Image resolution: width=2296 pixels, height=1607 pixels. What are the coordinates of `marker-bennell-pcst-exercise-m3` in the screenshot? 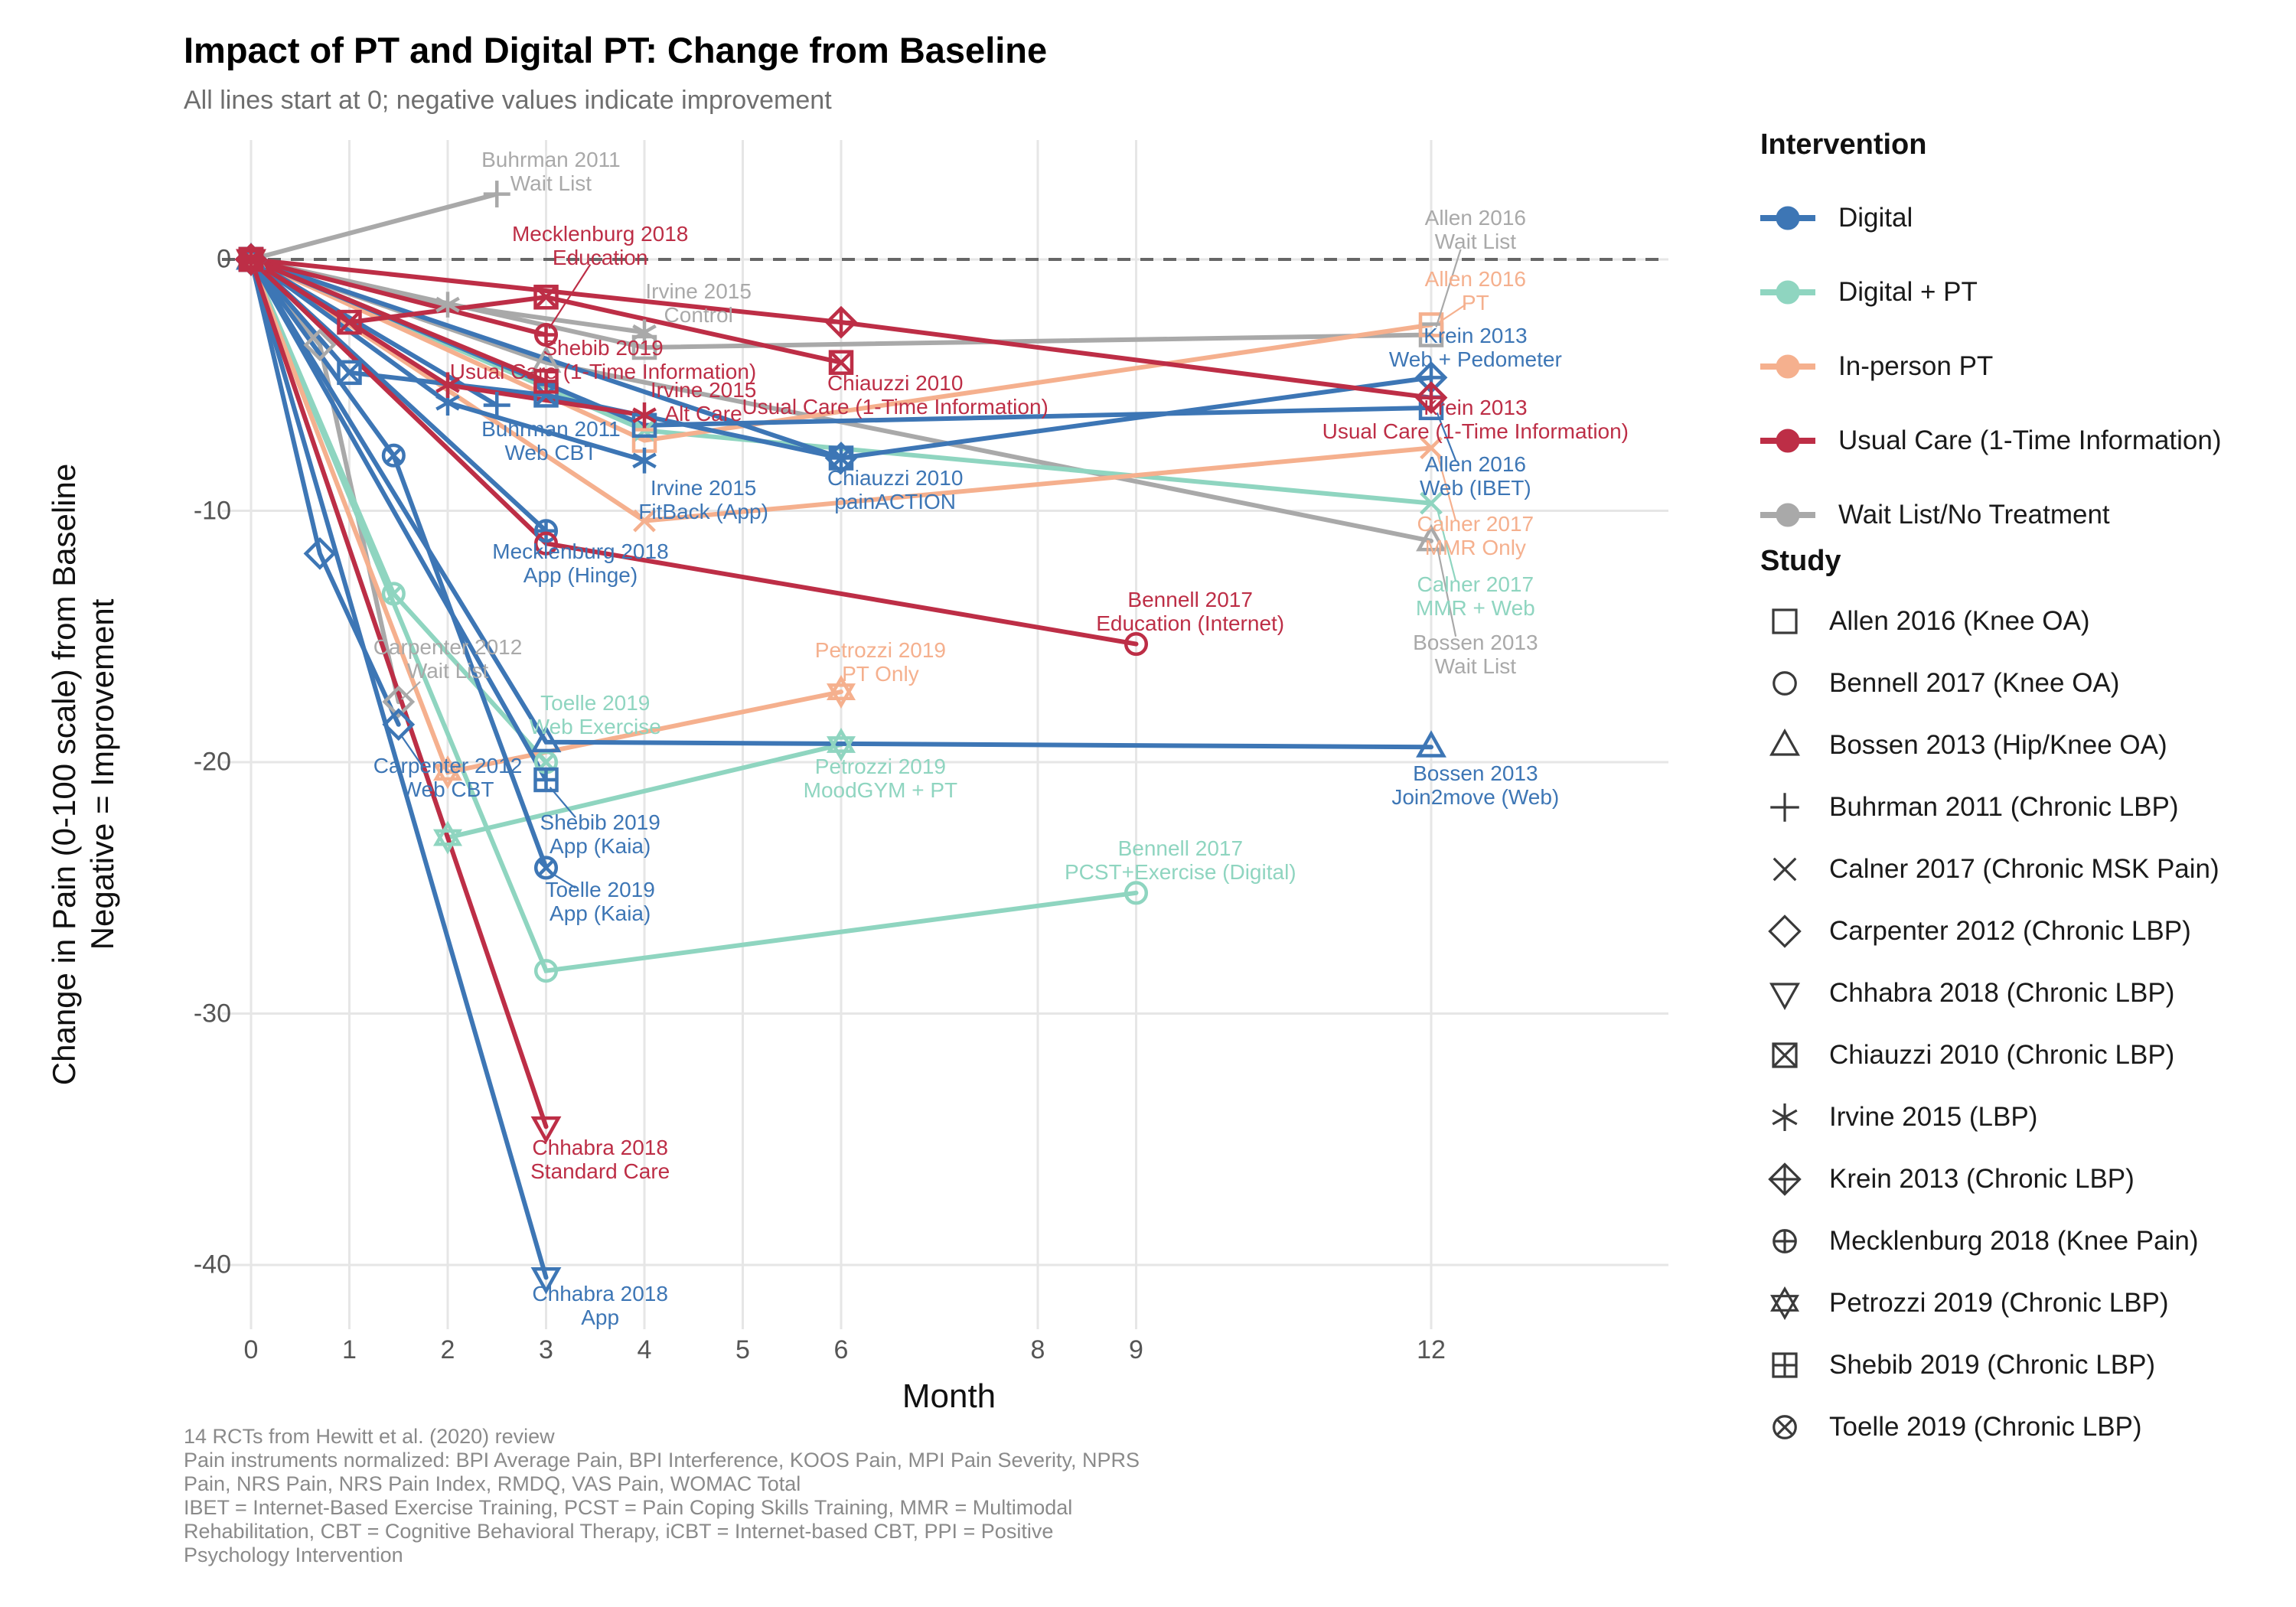 It's located at (546, 971).